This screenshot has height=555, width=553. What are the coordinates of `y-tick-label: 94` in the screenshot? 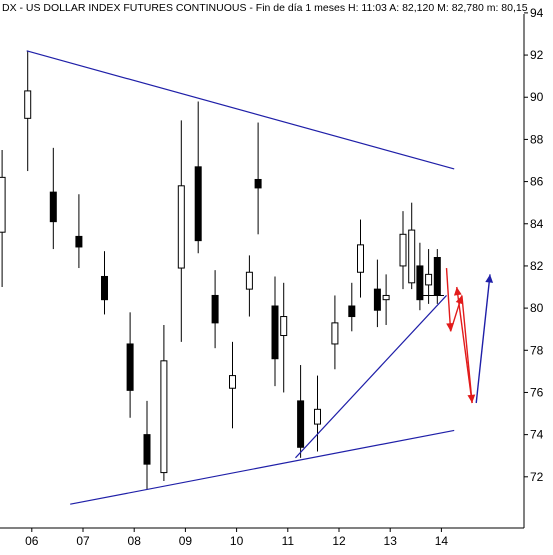 It's located at (537, 13).